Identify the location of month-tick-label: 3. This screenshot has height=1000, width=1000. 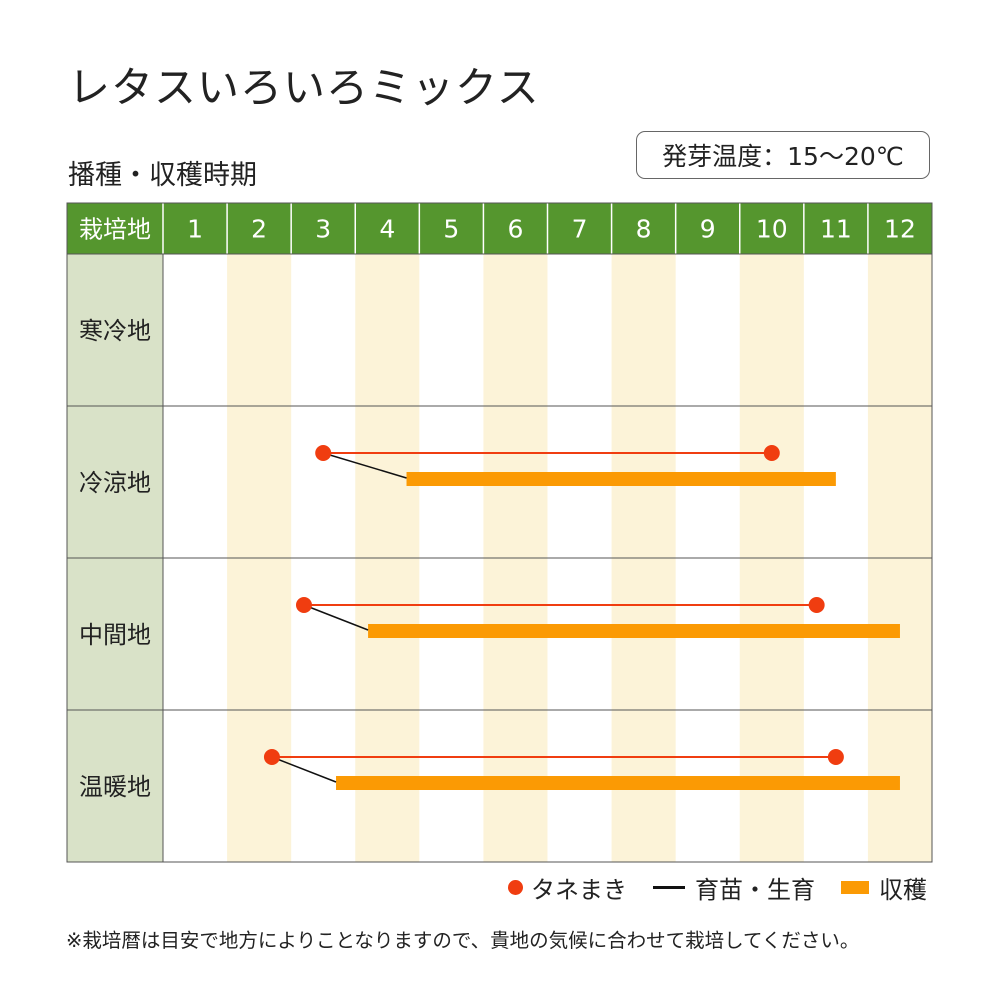
(323, 229).